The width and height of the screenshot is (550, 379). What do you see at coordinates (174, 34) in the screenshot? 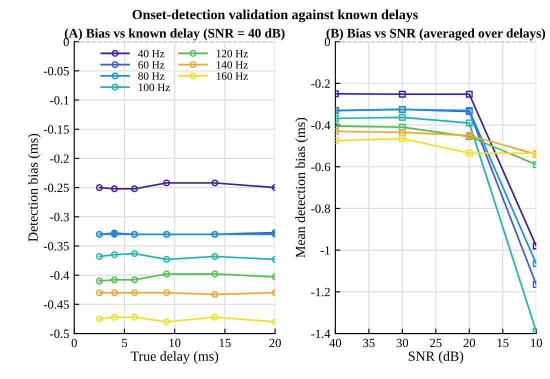
I see `chart-title: (A) Bias vs known delay (SNR = 40 dB)` at bounding box center [174, 34].